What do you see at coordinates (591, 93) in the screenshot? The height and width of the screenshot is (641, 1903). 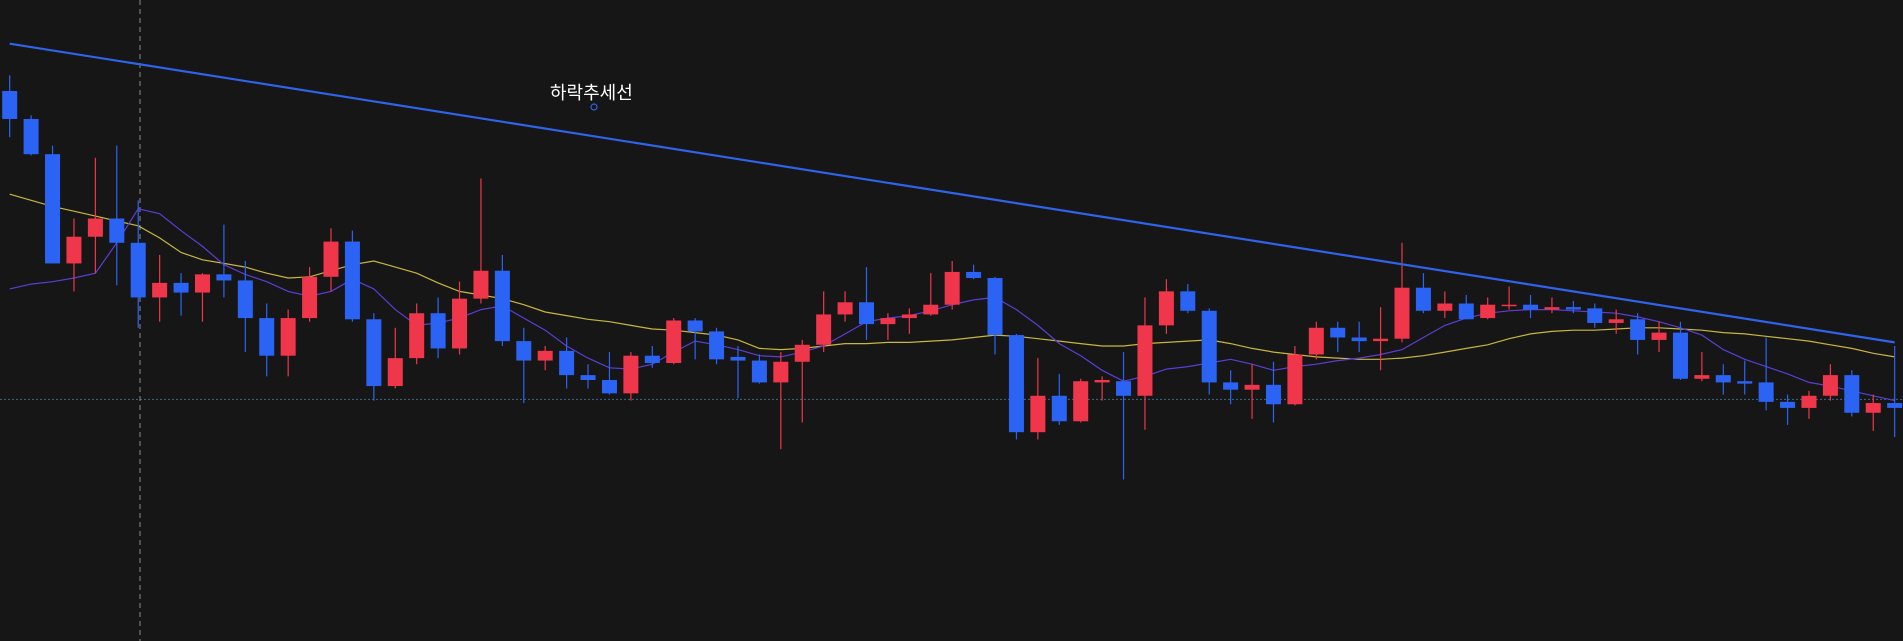 I see `trendline-label: 하락추세선` at bounding box center [591, 93].